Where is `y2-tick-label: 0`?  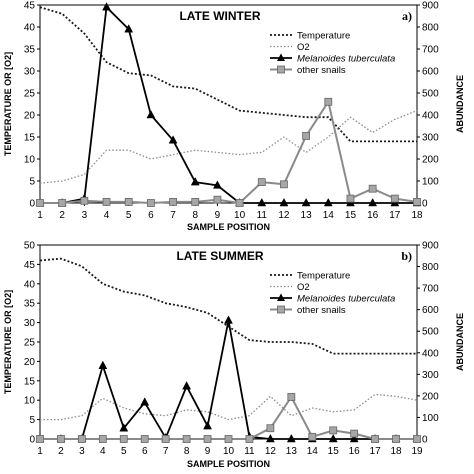
y2-tick-label: 0 is located at coordinates (425, 440).